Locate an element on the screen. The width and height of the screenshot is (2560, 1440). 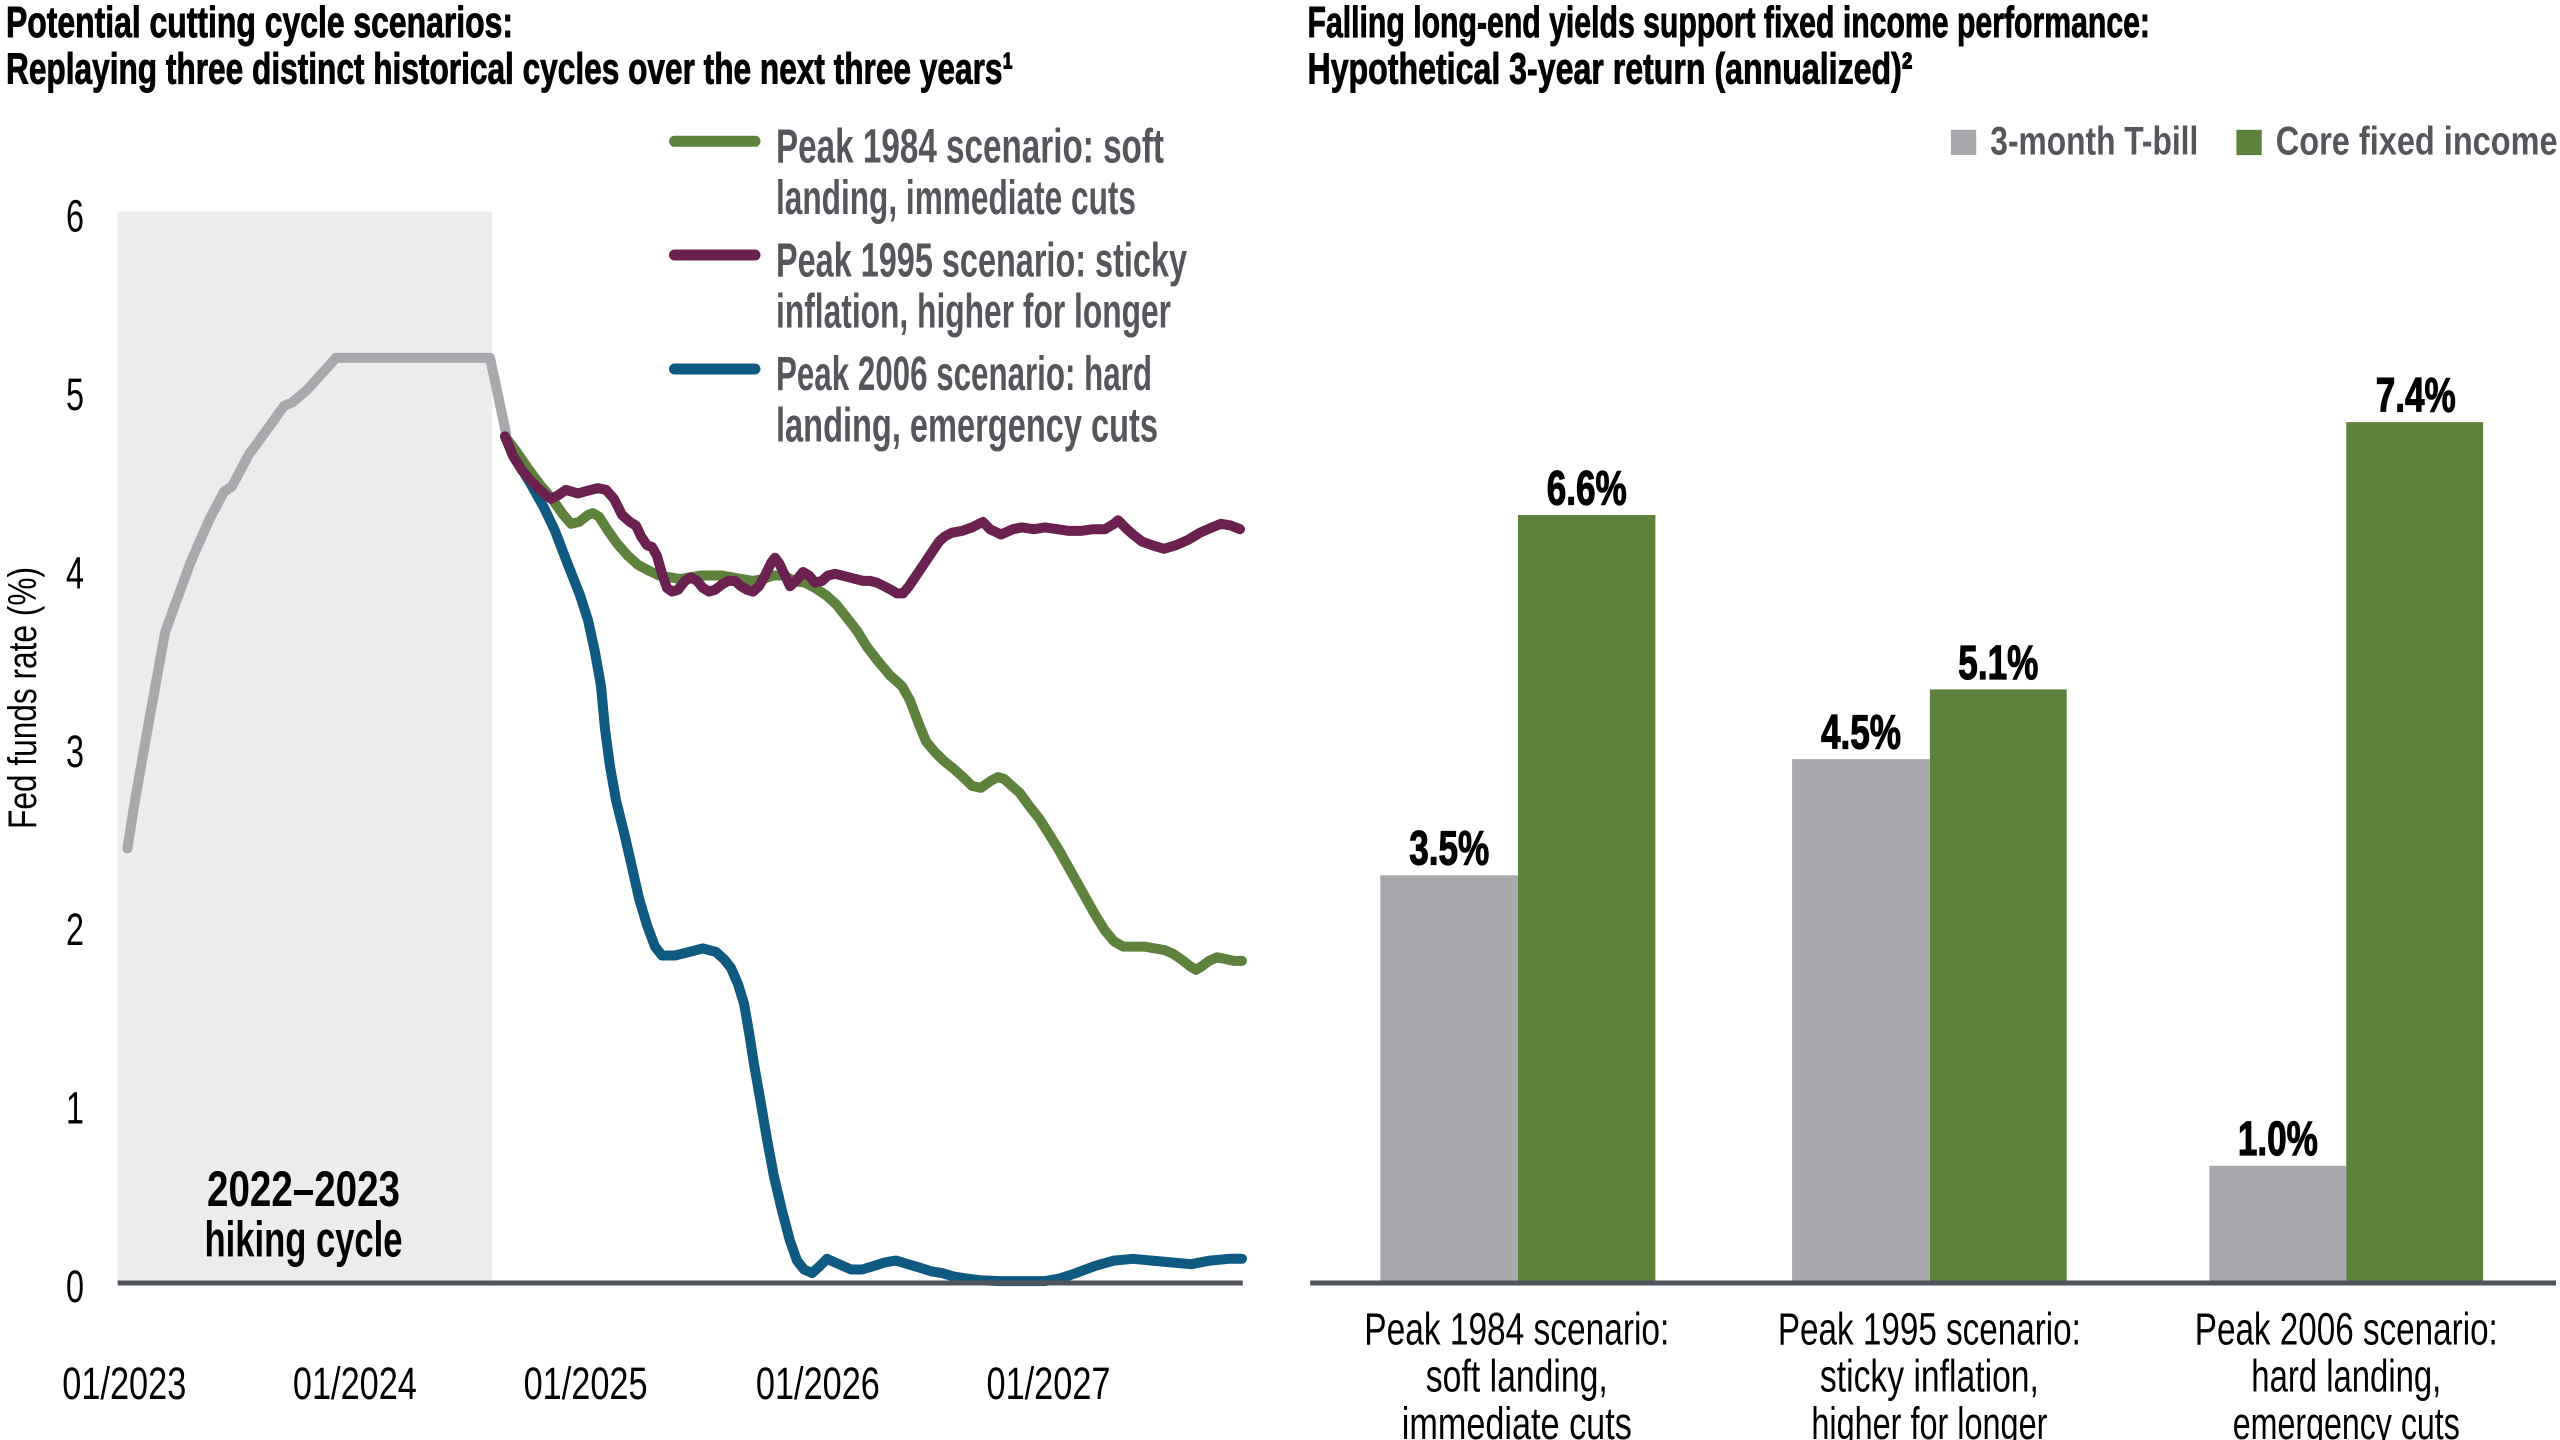
svg-text: Core fixed income is located at coordinates (2417, 141).